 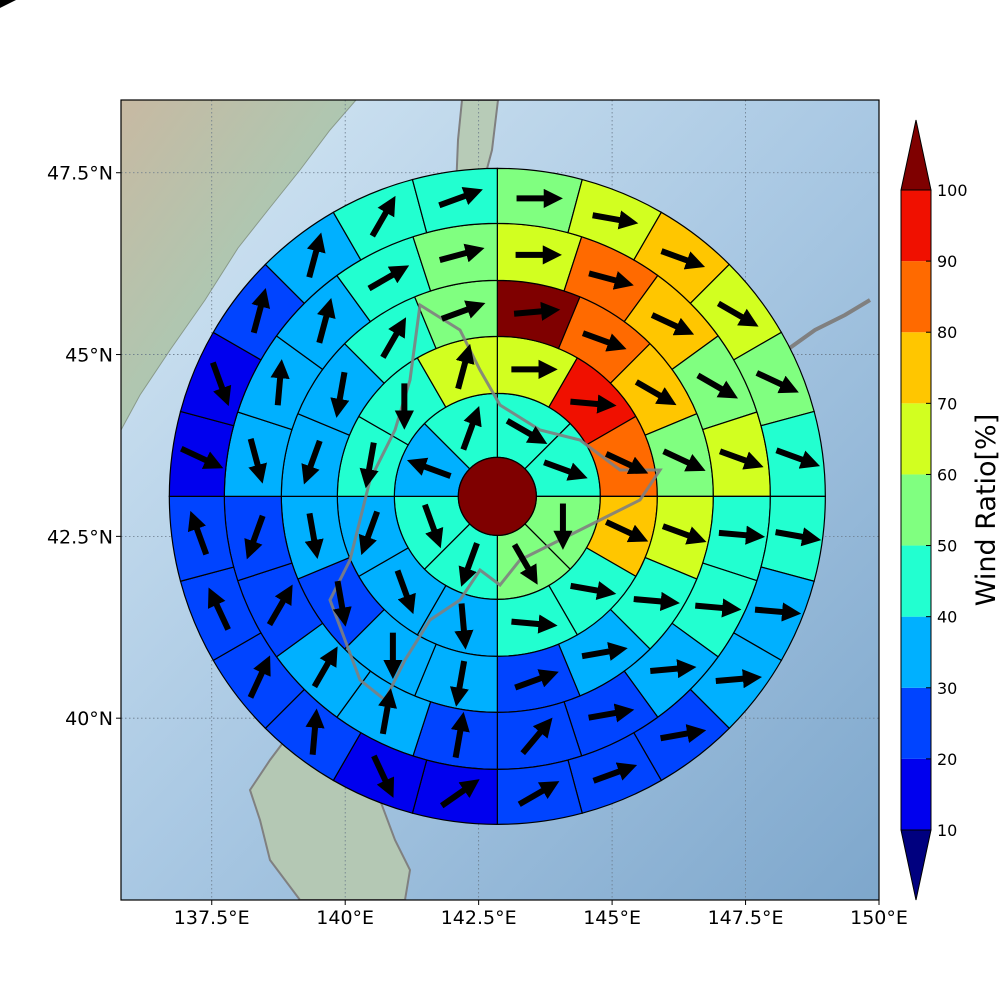 I want to click on wind-arrow-r5-s2, so click(x=615, y=220).